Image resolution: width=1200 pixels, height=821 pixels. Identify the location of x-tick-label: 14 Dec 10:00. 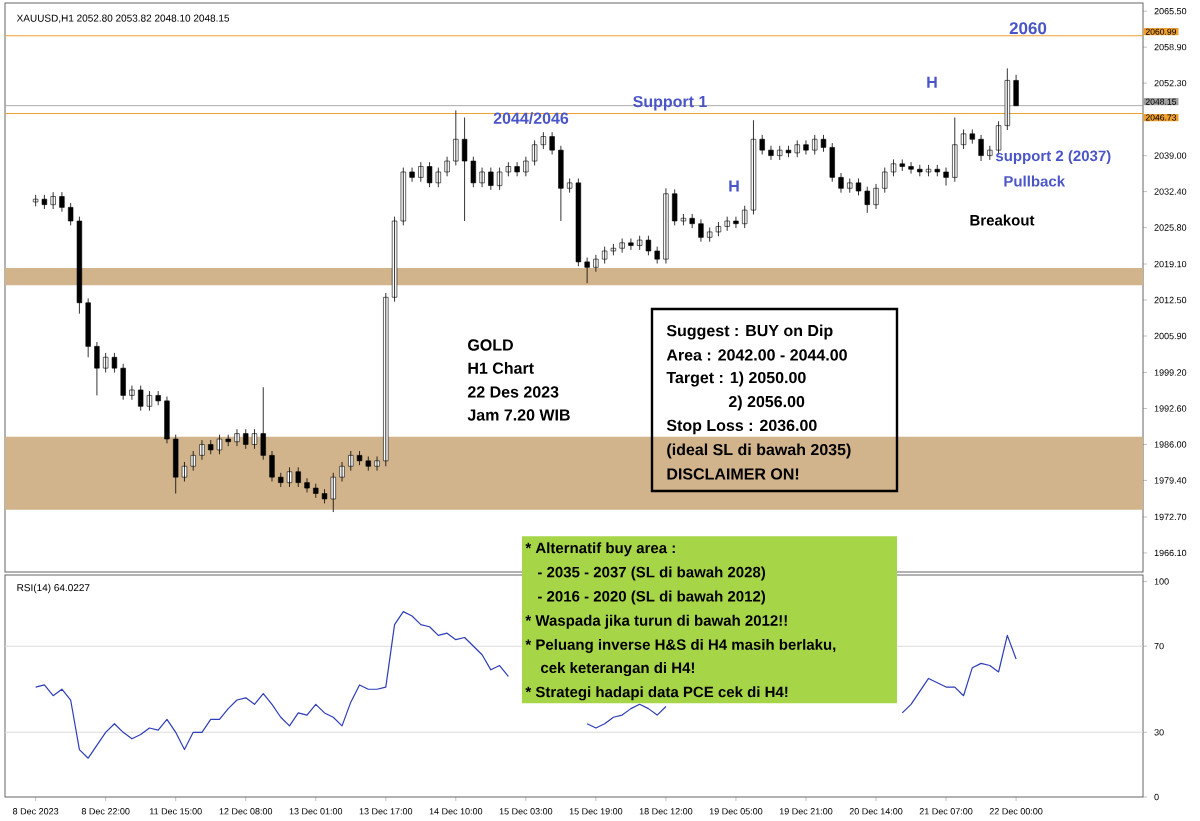
(456, 811).